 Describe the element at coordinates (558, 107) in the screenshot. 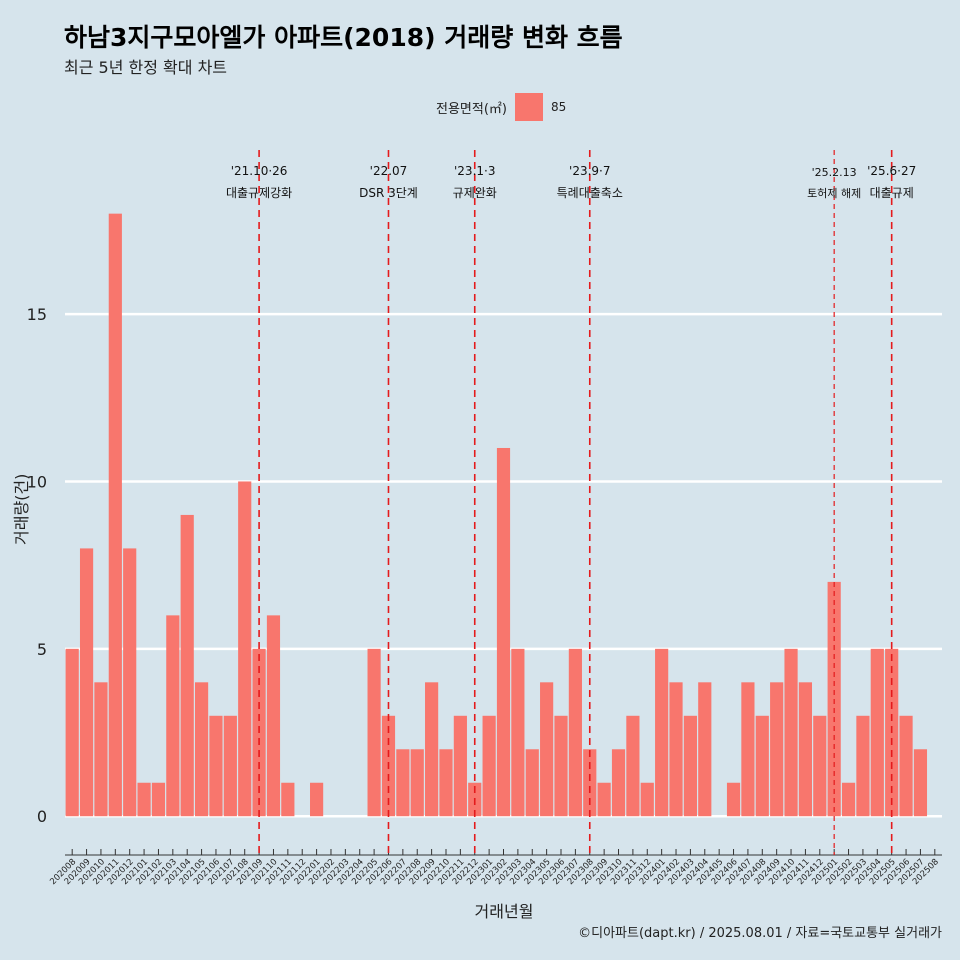

I see `legend-value: 85` at that location.